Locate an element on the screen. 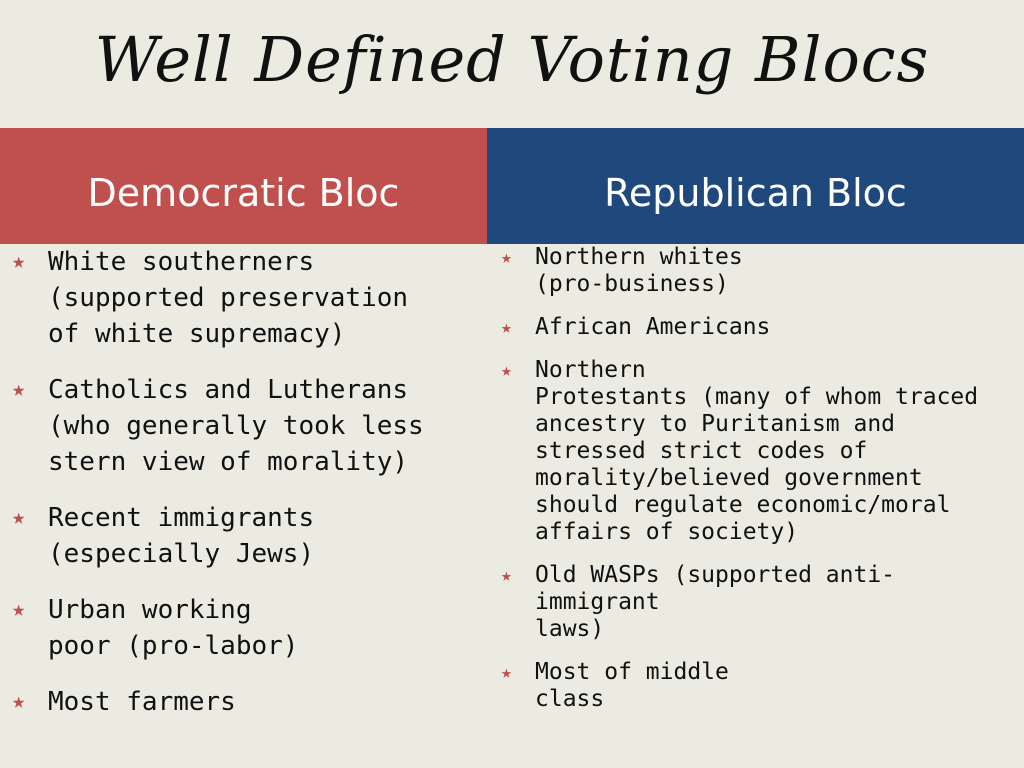 The image size is (1024, 768). democratic-bloc-header: Democratic Bloc is located at coordinates (243, 186).